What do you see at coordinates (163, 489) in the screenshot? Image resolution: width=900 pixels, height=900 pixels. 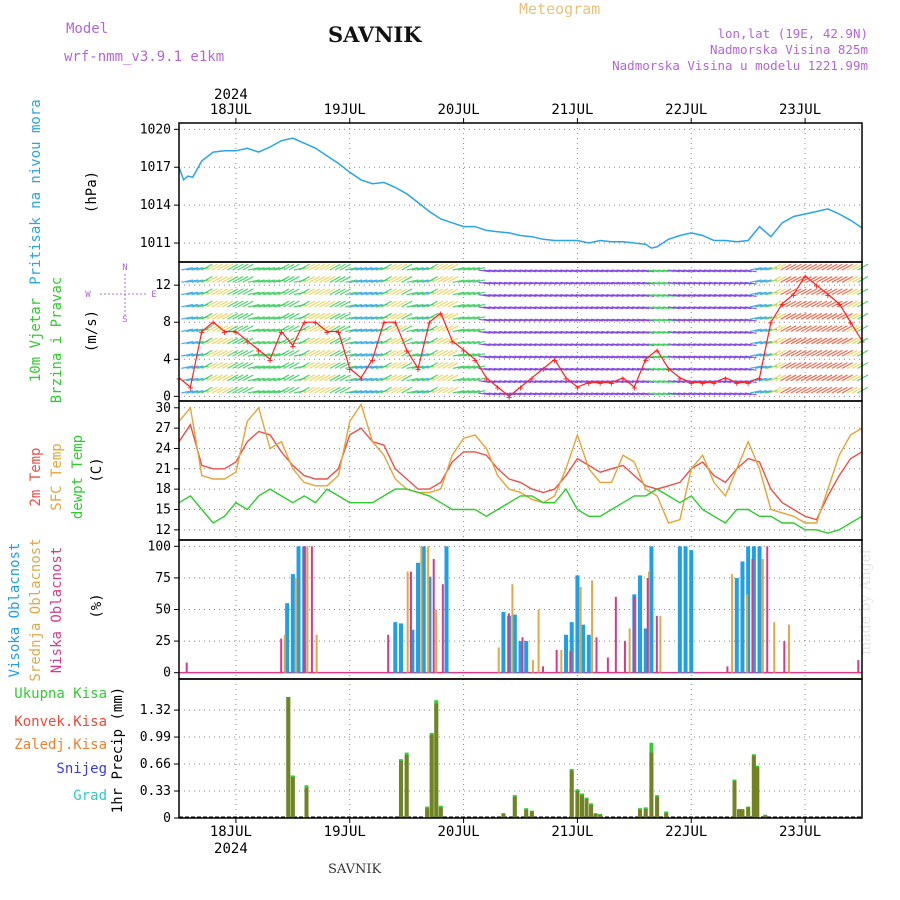 I see `y-tick-label: 18` at bounding box center [163, 489].